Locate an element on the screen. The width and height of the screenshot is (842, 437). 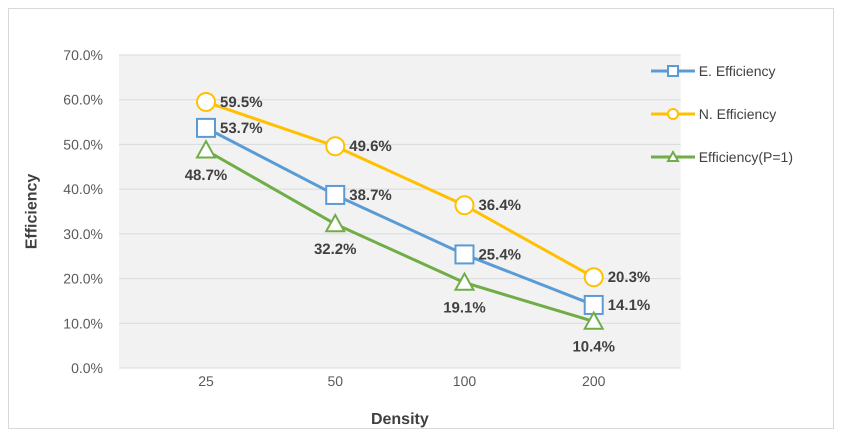
data-label: 19.1% is located at coordinates (464, 308).